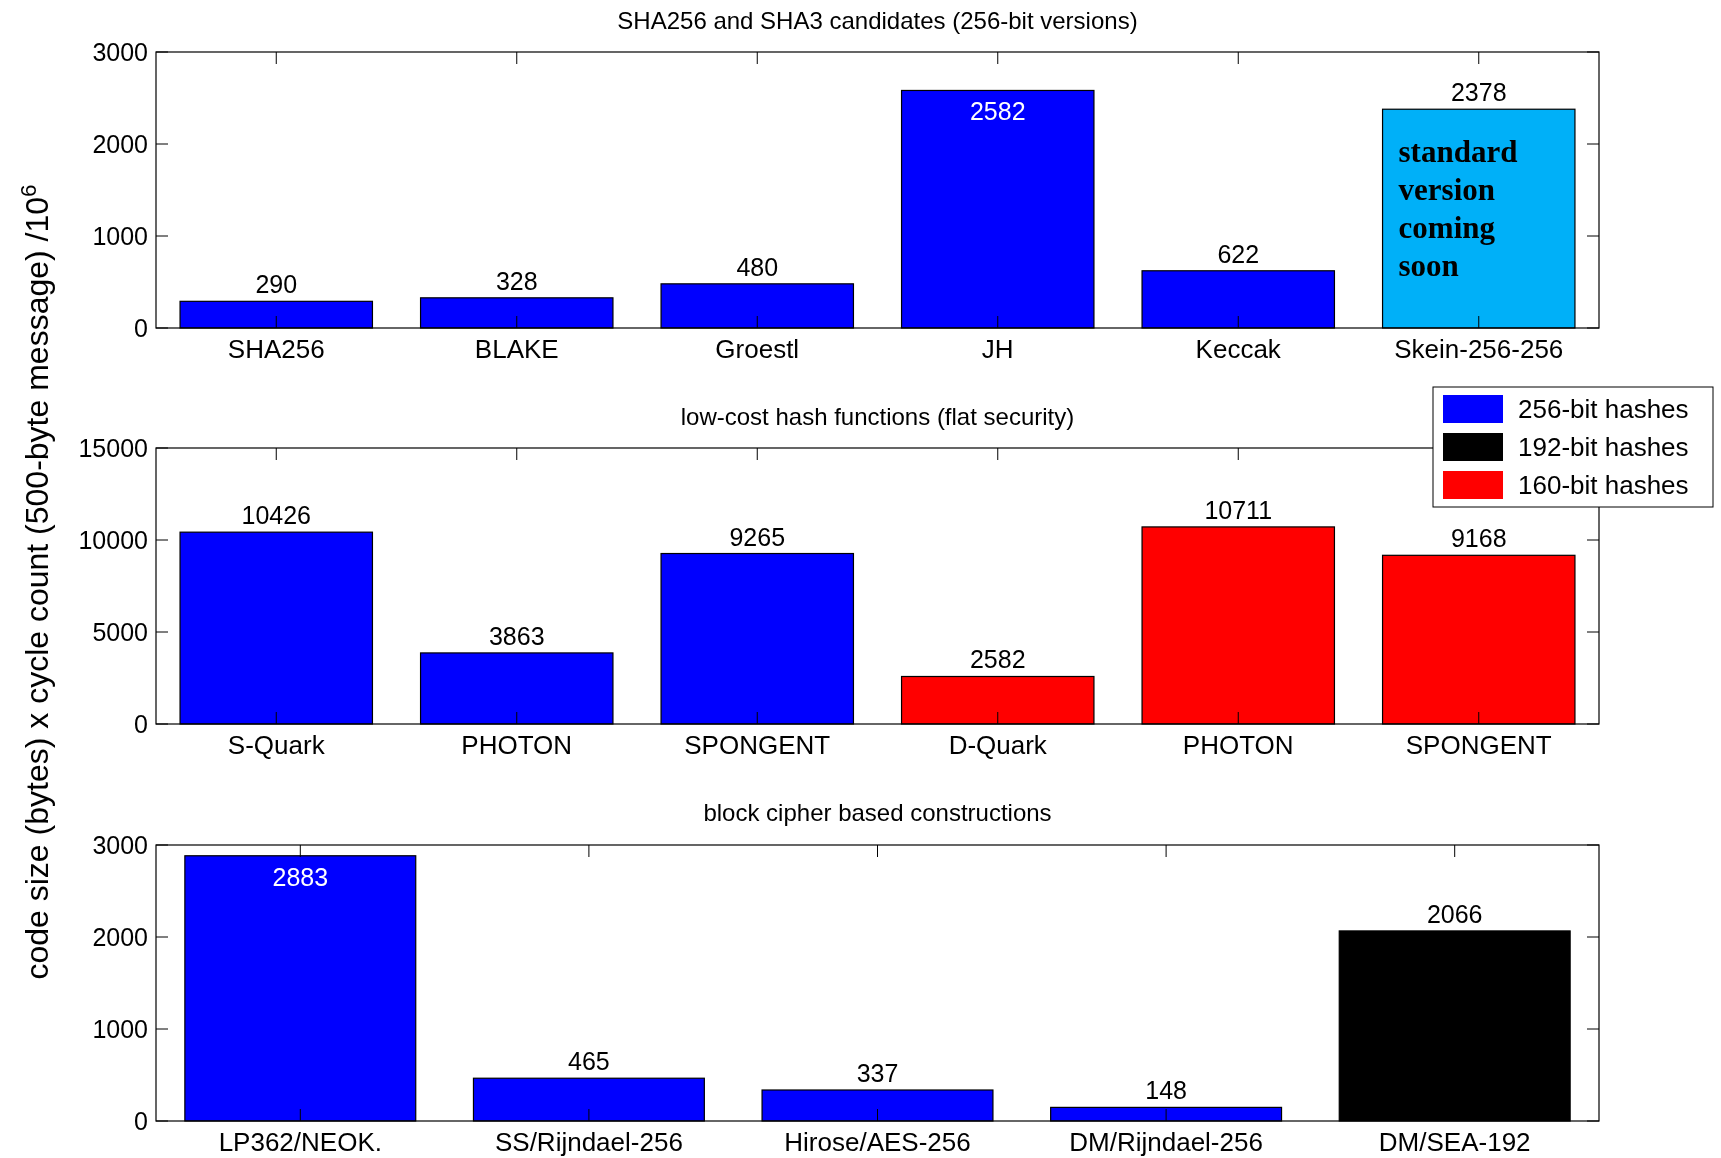 This screenshot has height=1158, width=1721. I want to click on chart-title: SHA256 and SHA3 candidates (256-bit versions), so click(877, 20).